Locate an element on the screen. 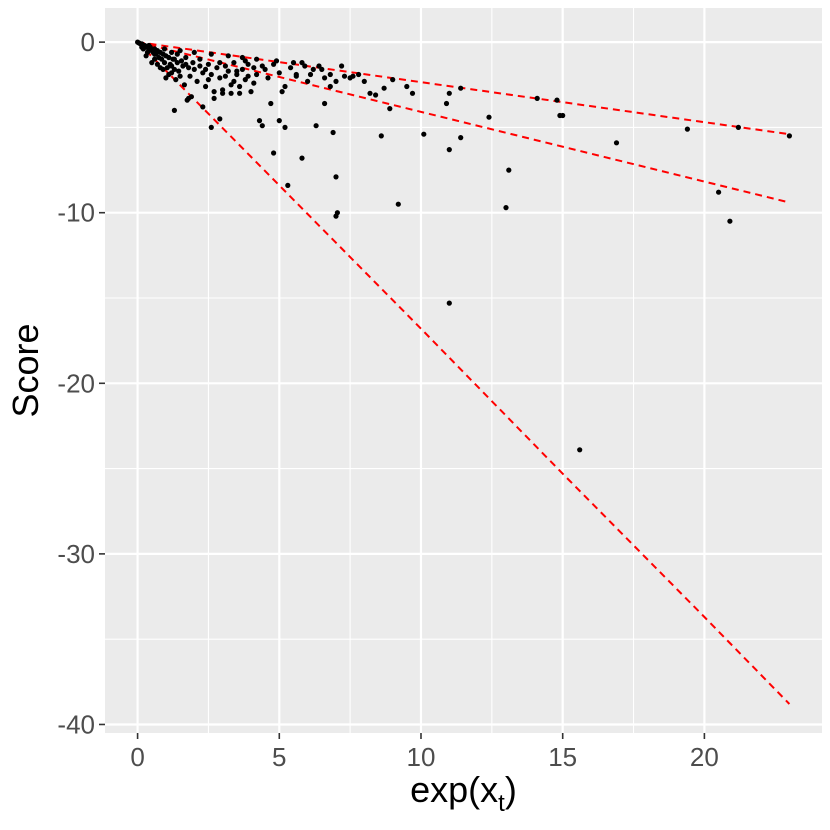 The width and height of the screenshot is (830, 830). y-tick-label: -30 is located at coordinates (76, 554).